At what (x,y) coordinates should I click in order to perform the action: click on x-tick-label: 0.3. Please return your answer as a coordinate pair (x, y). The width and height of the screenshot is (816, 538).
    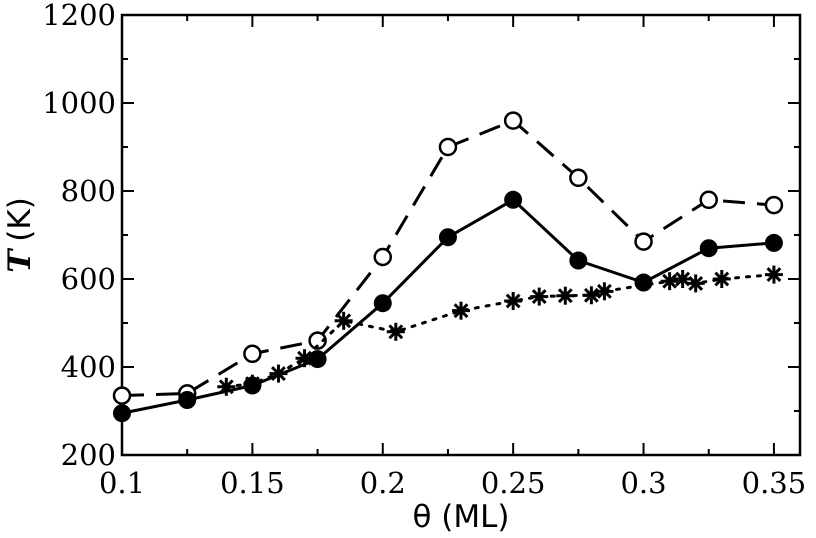
    Looking at the image, I should click on (643, 483).